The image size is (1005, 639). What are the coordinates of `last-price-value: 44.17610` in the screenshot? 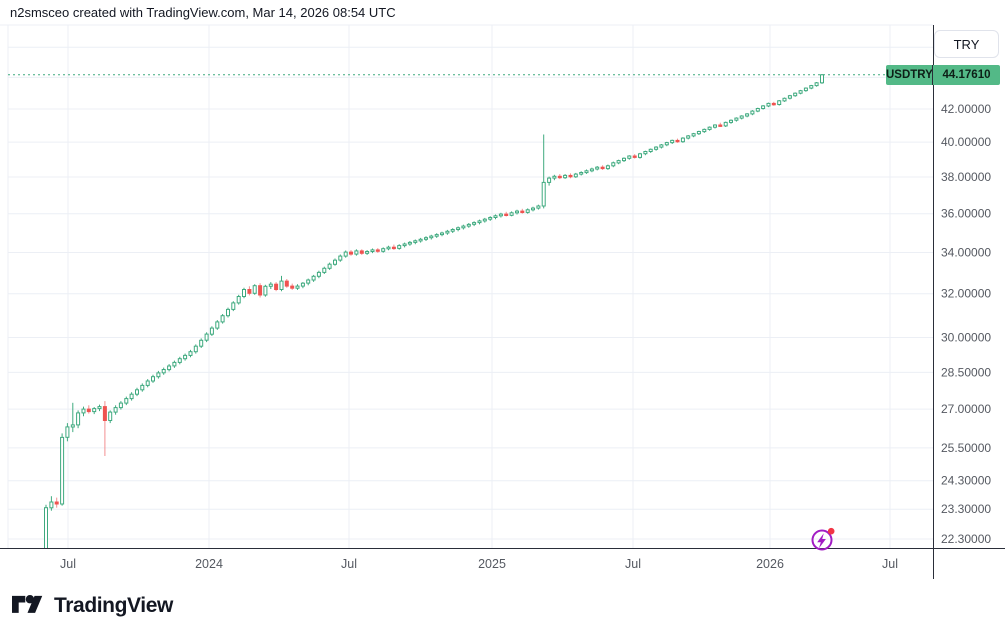 It's located at (966, 75).